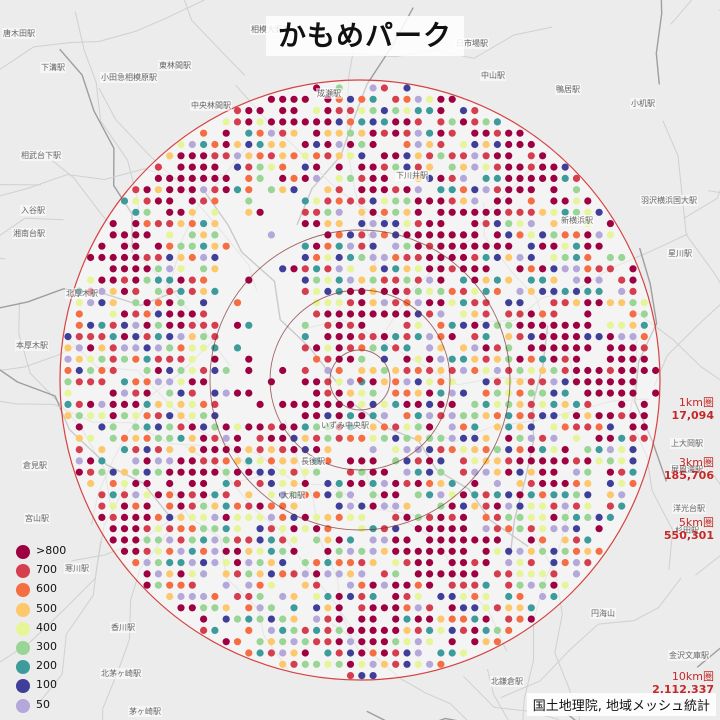  Describe the element at coordinates (621, 704) in the screenshot. I see `attribution: 国土地理院, 地域メッシュ統計` at that location.